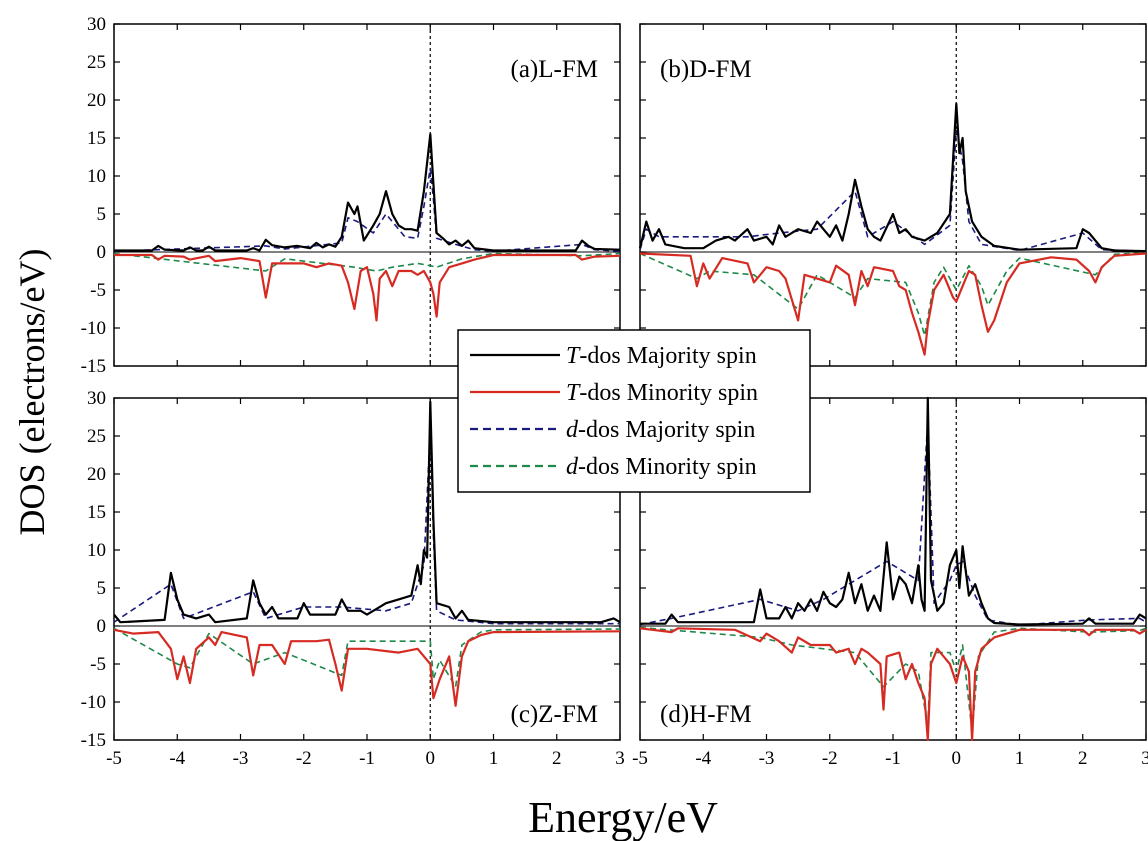 The width and height of the screenshot is (1148, 841). What do you see at coordinates (623, 817) in the screenshot?
I see `x-axis-title: Energy/eV` at bounding box center [623, 817].